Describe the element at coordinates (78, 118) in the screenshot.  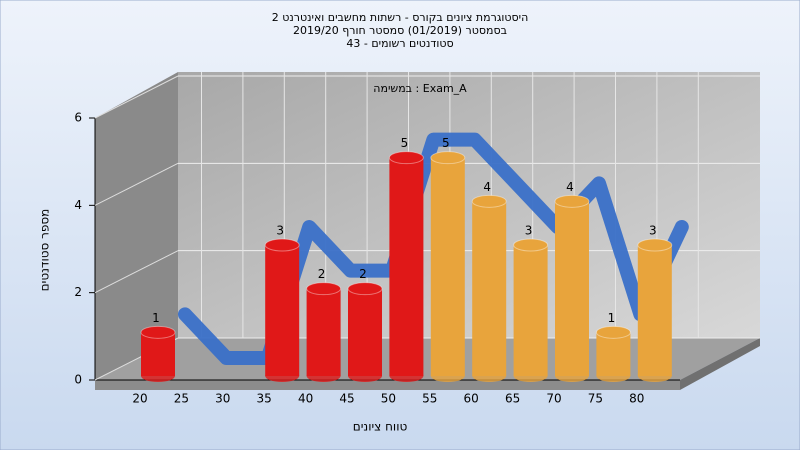
I see `y-tick-label: 6` at that location.